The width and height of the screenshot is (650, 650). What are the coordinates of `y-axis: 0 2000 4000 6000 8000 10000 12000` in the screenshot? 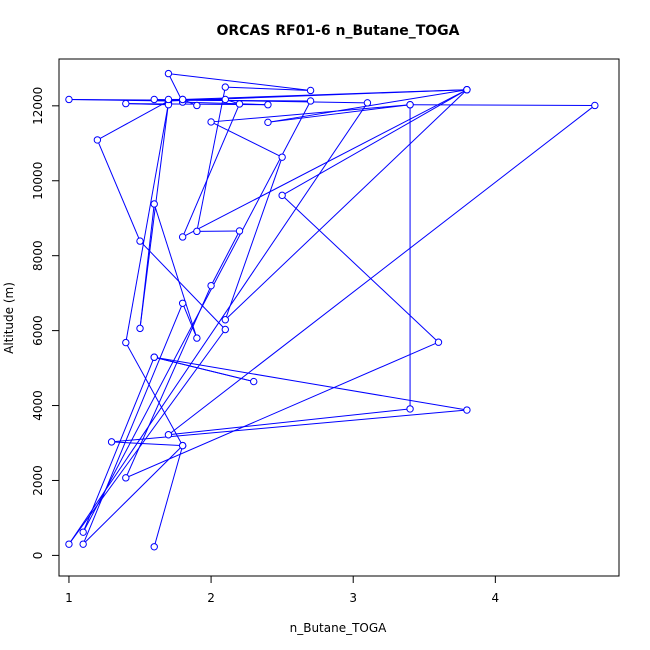 It's located at (45, 323).